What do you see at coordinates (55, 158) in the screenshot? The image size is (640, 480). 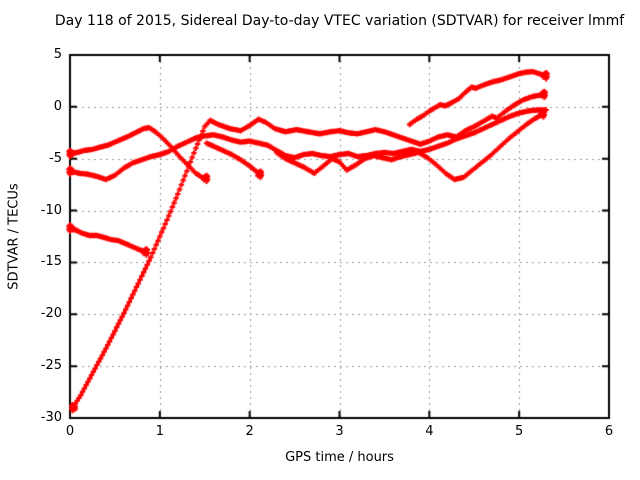 I see `y-tick-label: -5` at bounding box center [55, 158].